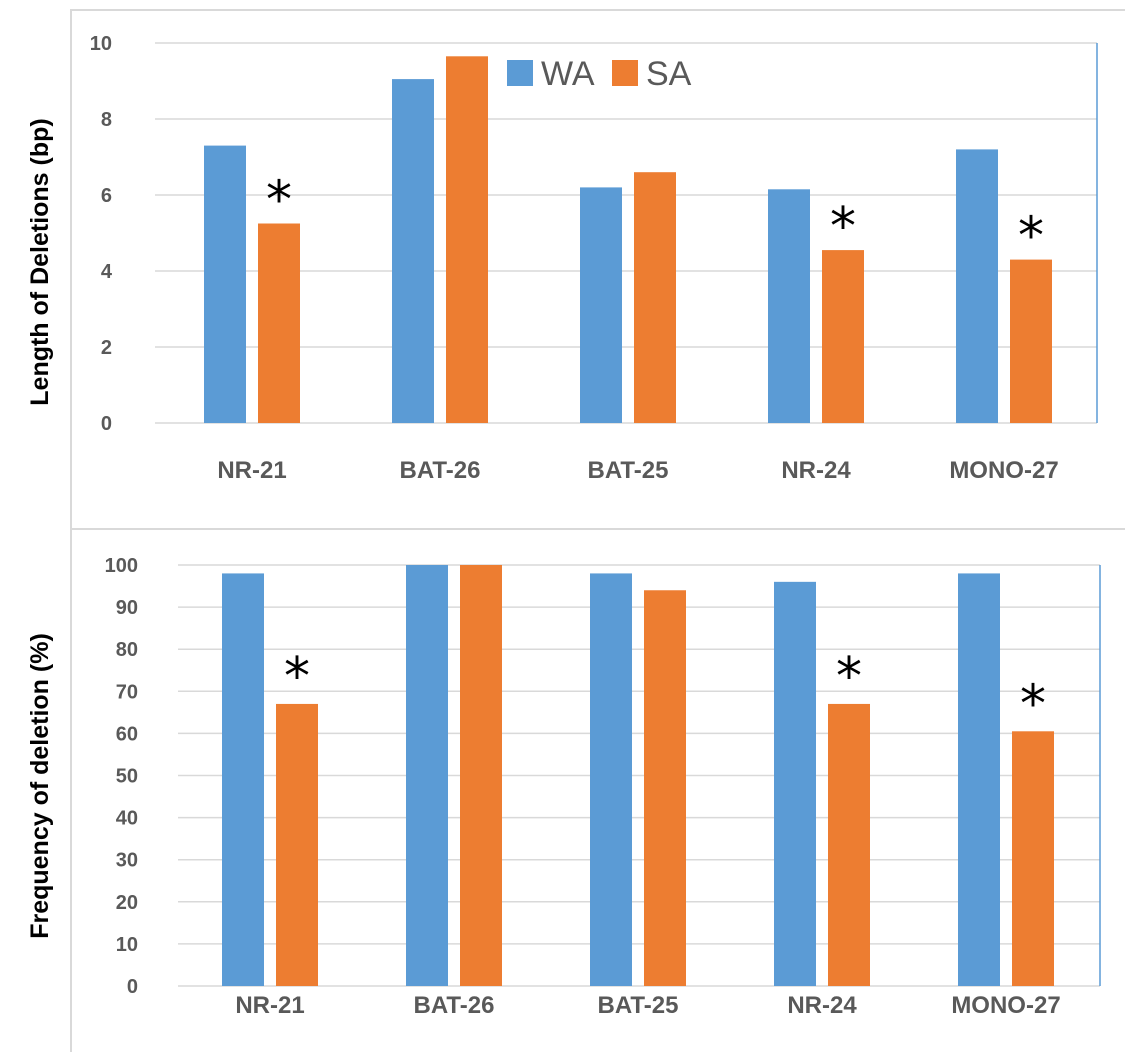 The height and width of the screenshot is (1057, 1125). Describe the element at coordinates (127, 608) in the screenshot. I see `chart2-ytick-label: 90` at that location.